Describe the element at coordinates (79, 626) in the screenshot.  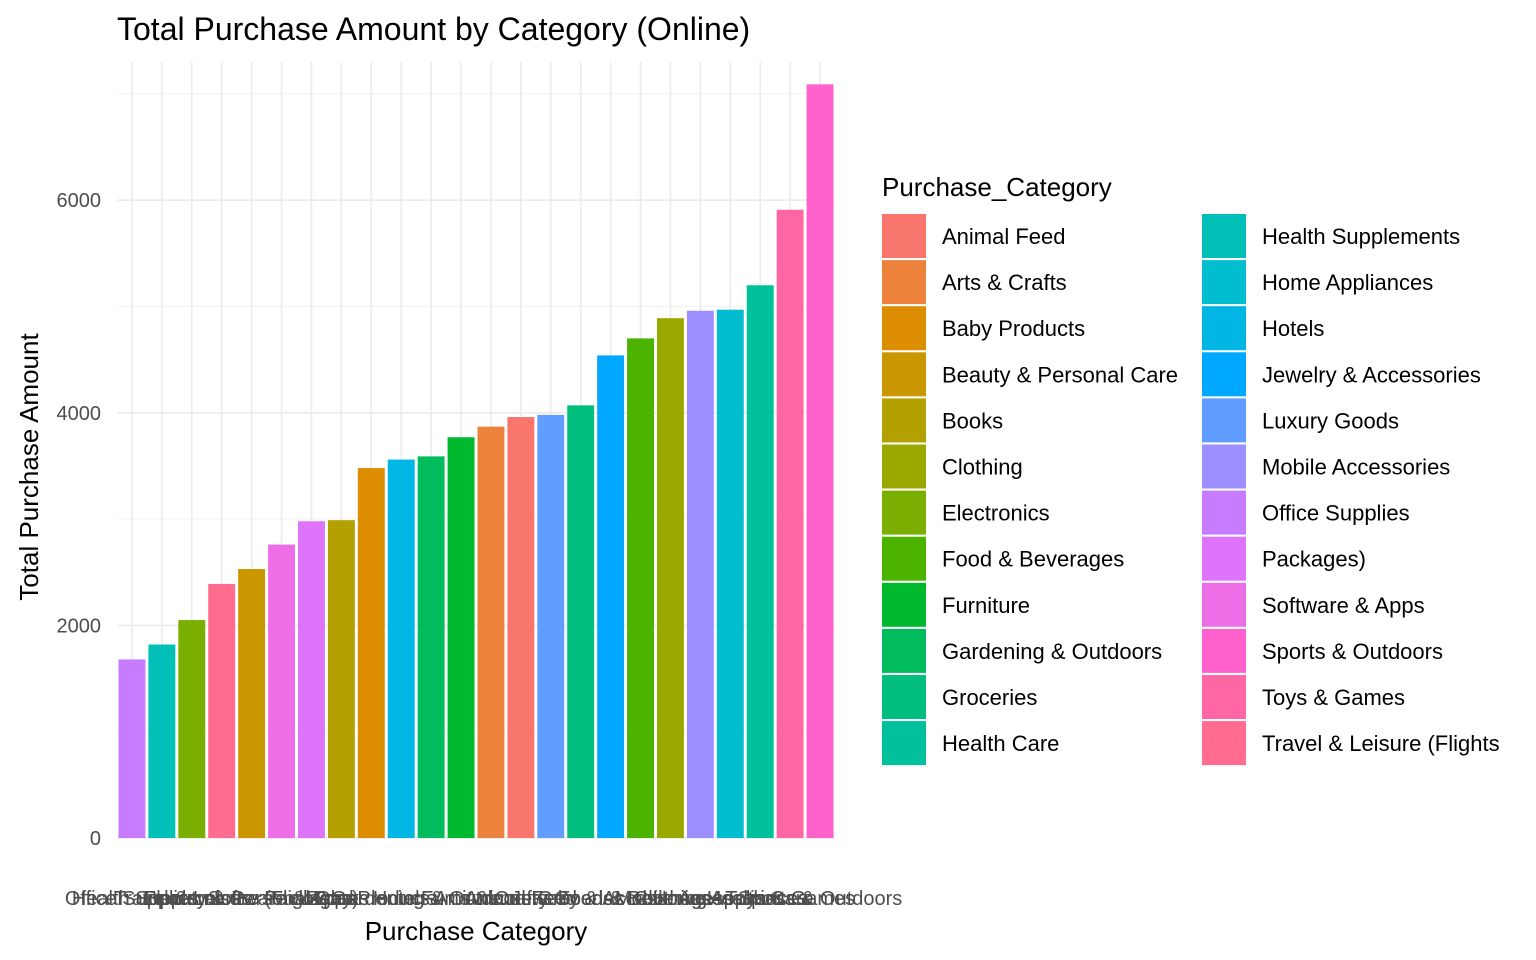
I see `y-tick-label: 2000` at that location.